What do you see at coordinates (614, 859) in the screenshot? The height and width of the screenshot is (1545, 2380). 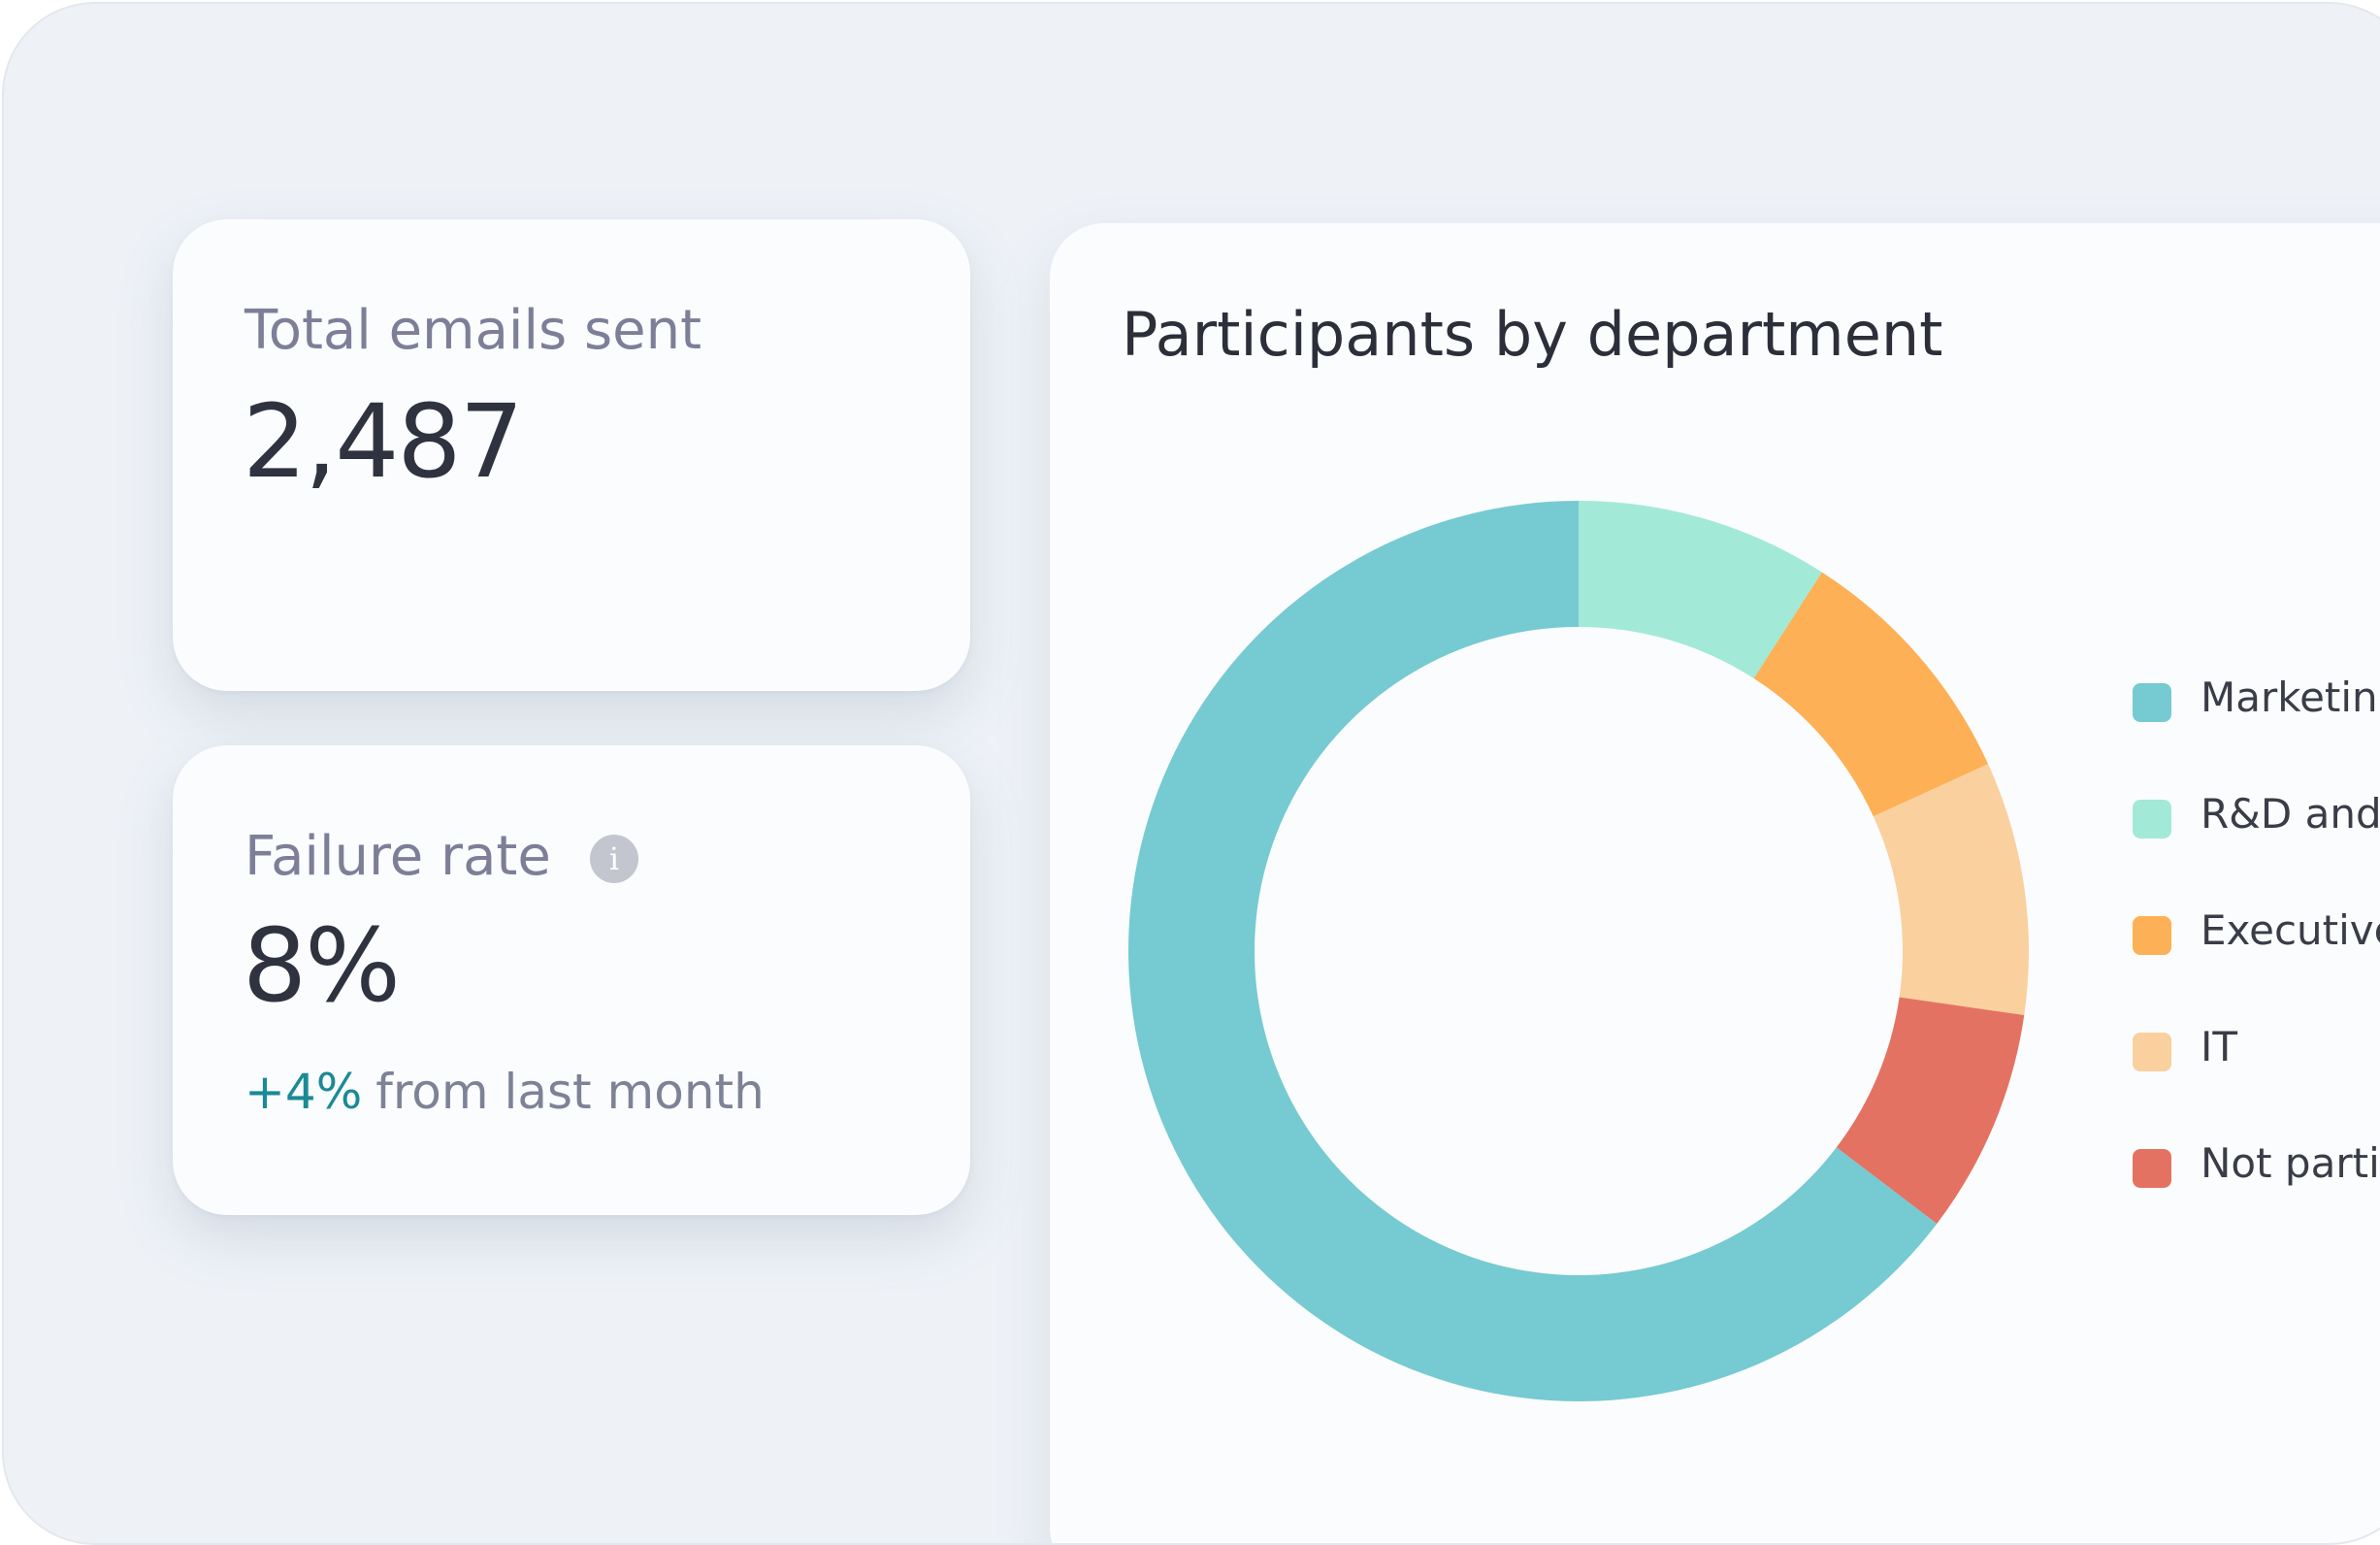 I see `info-icon: i` at bounding box center [614, 859].